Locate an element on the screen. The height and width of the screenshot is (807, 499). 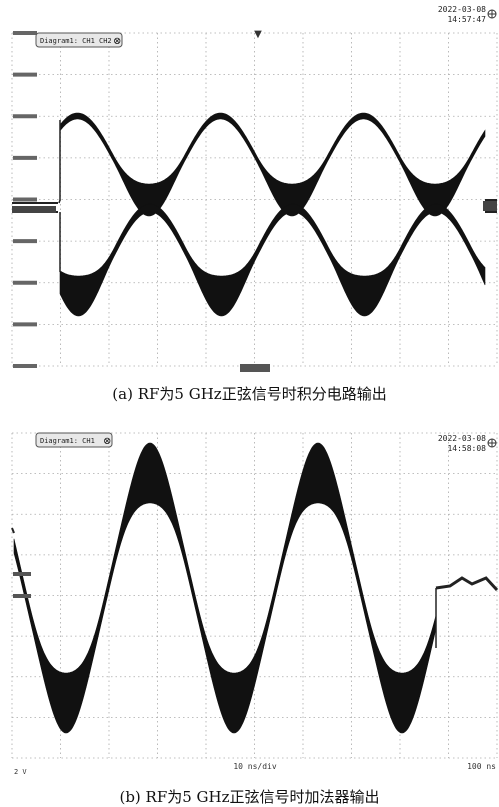
ch-marker-left-b is located at coordinates (22, 574).